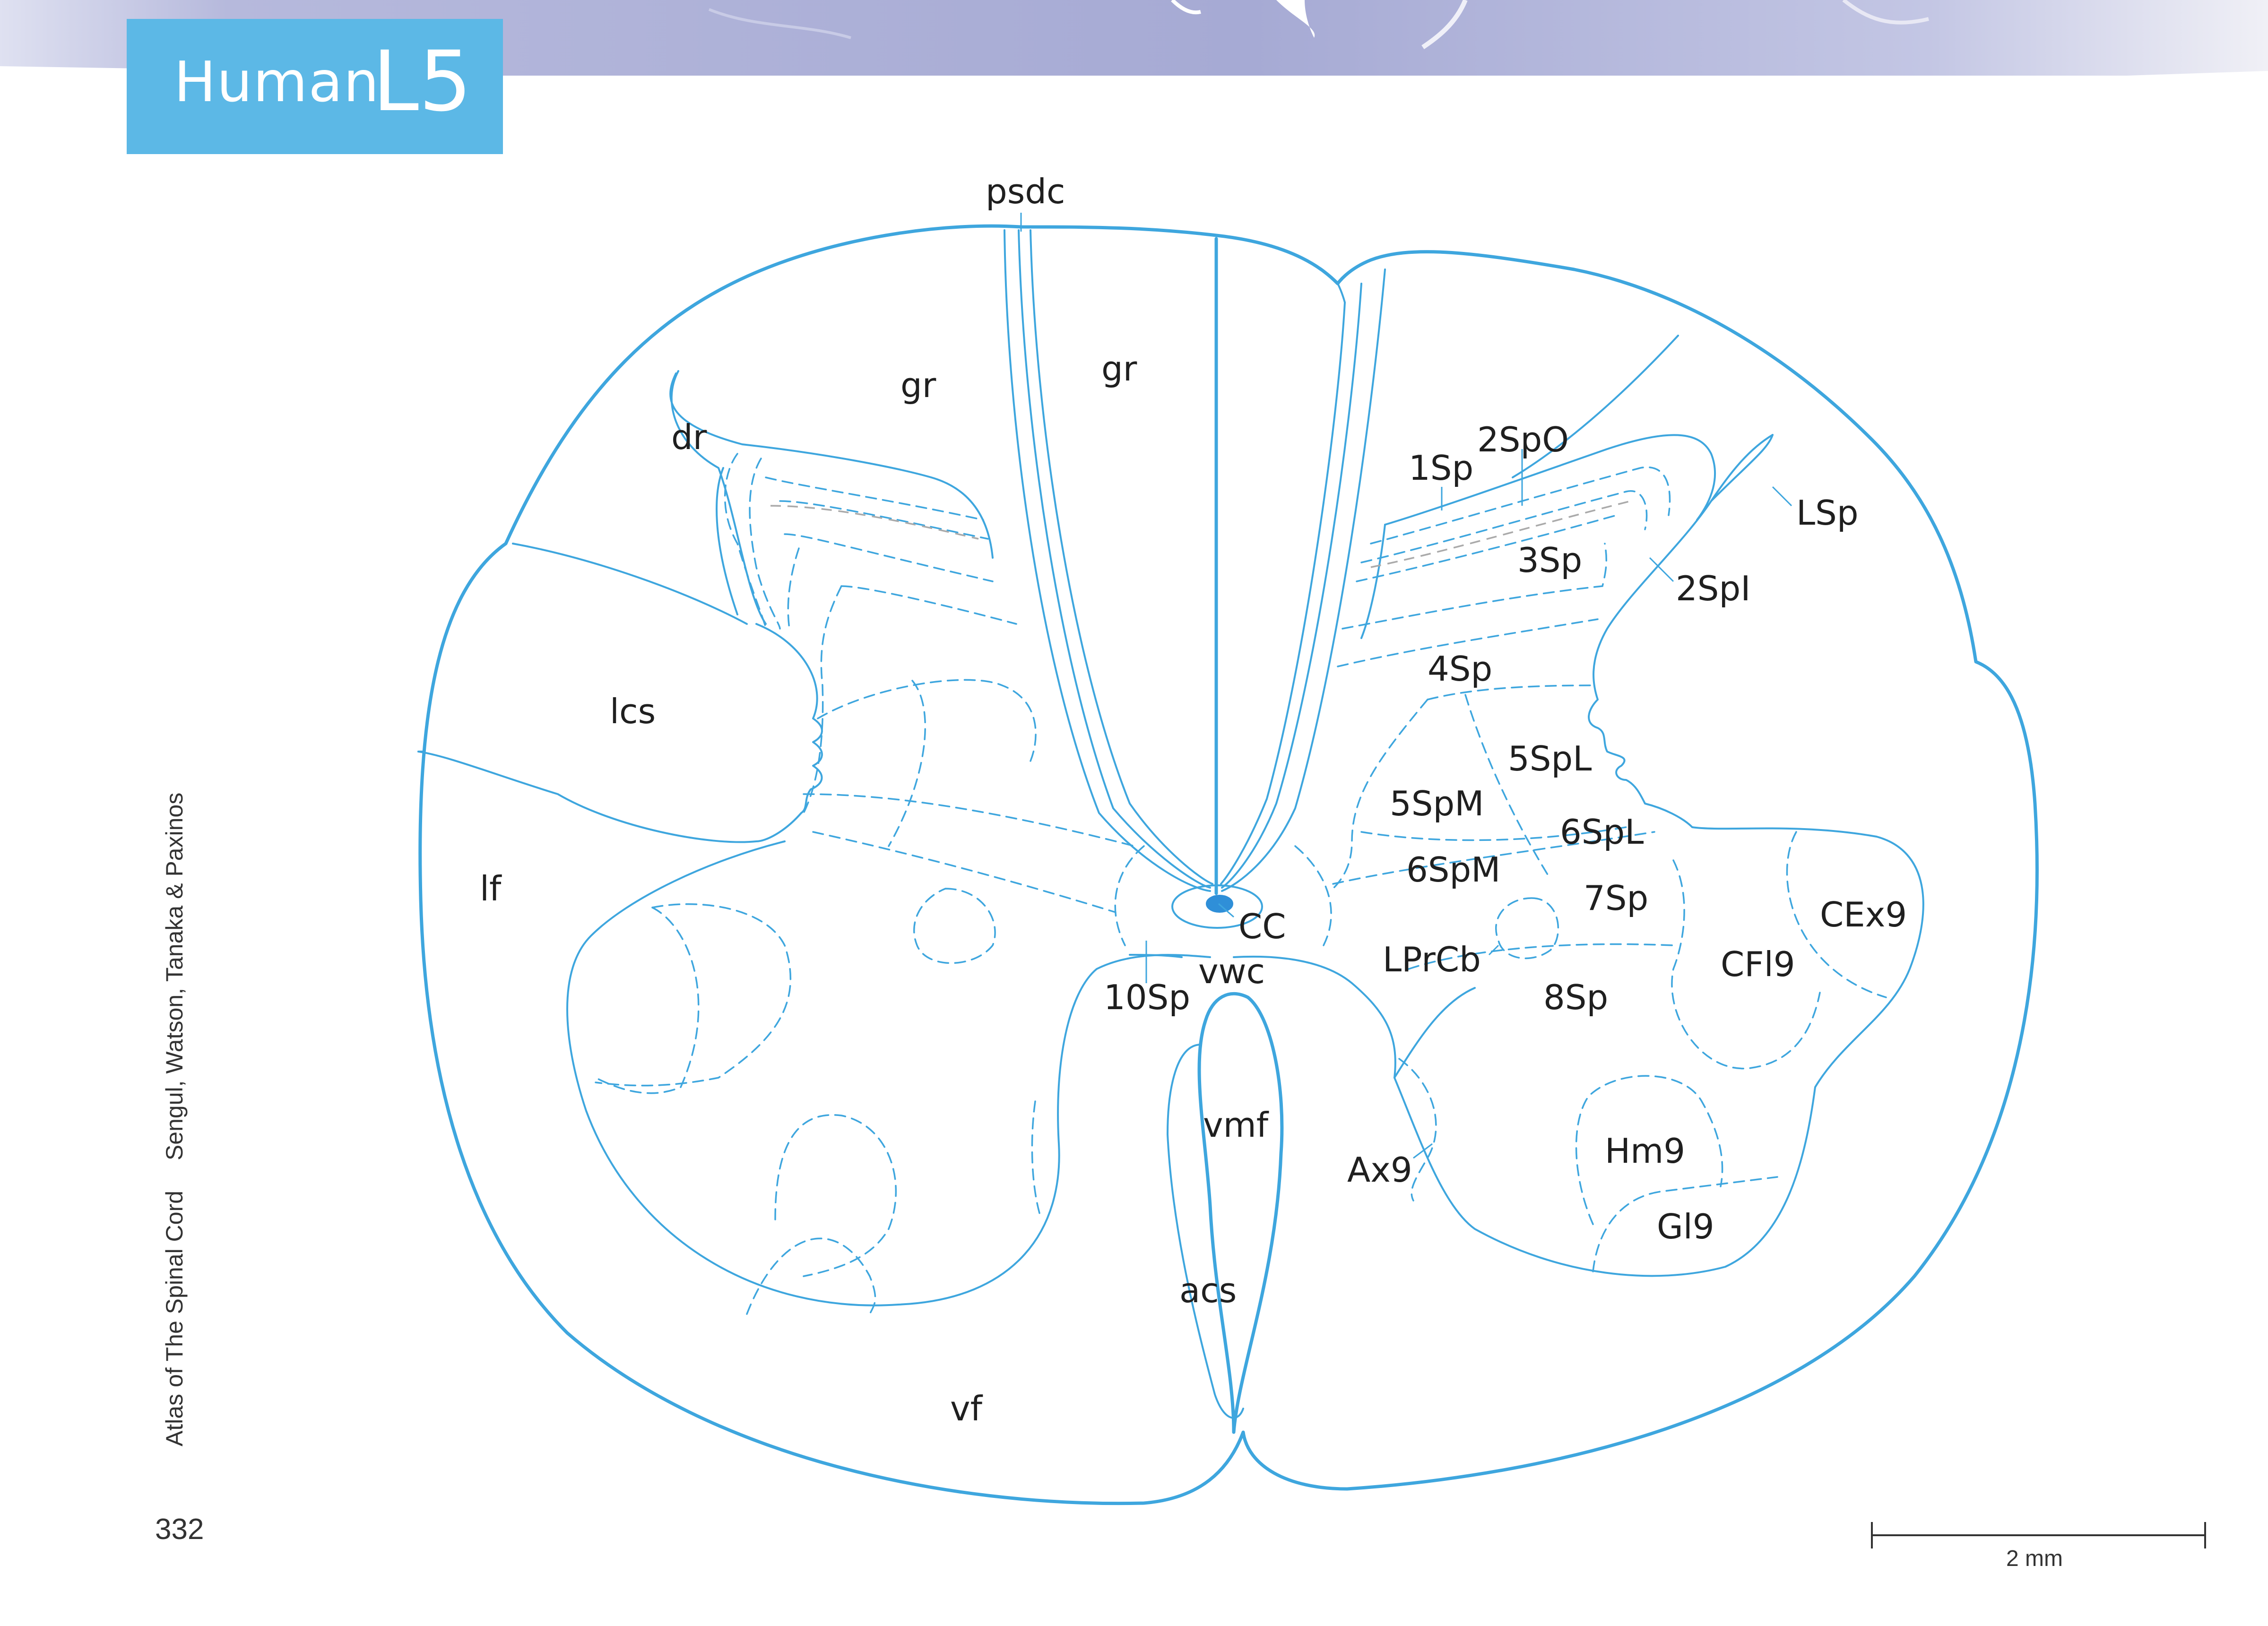 The height and width of the screenshot is (1626, 2268). What do you see at coordinates (1742, 468) in the screenshot?
I see `right-outer-boundary-b` at bounding box center [1742, 468].